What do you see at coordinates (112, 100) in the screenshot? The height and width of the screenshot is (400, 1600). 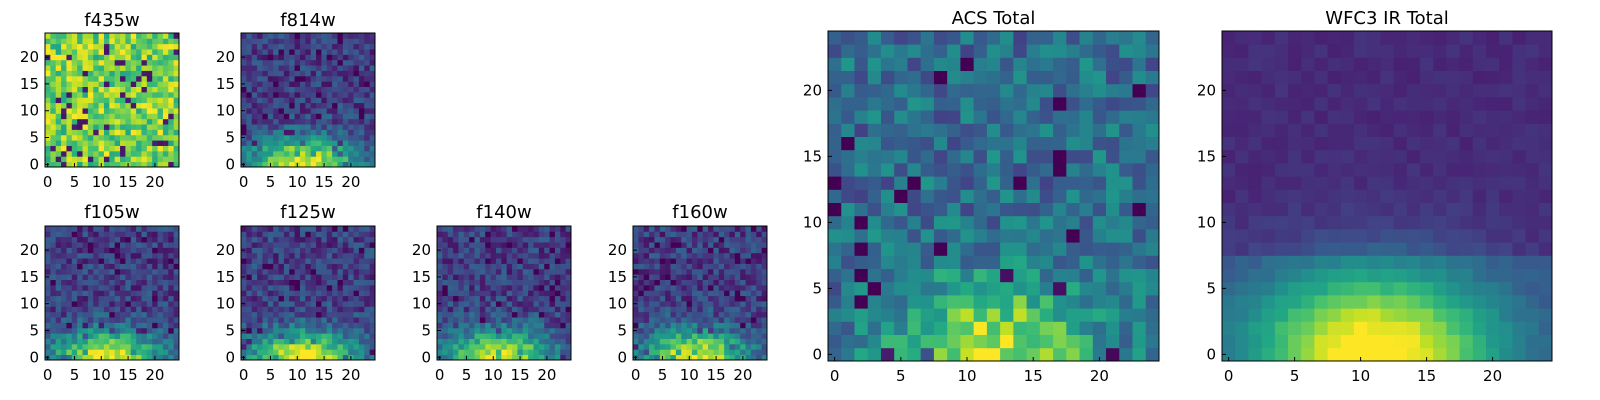 I see `panel-frame` at bounding box center [112, 100].